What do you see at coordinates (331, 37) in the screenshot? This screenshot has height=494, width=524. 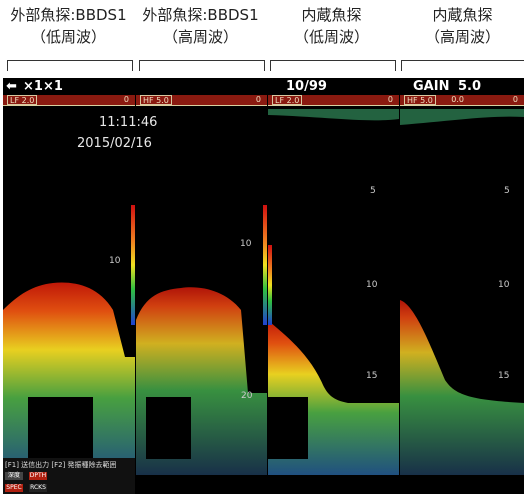 I see `header-internal-lf-line2: （低周波）` at bounding box center [331, 37].